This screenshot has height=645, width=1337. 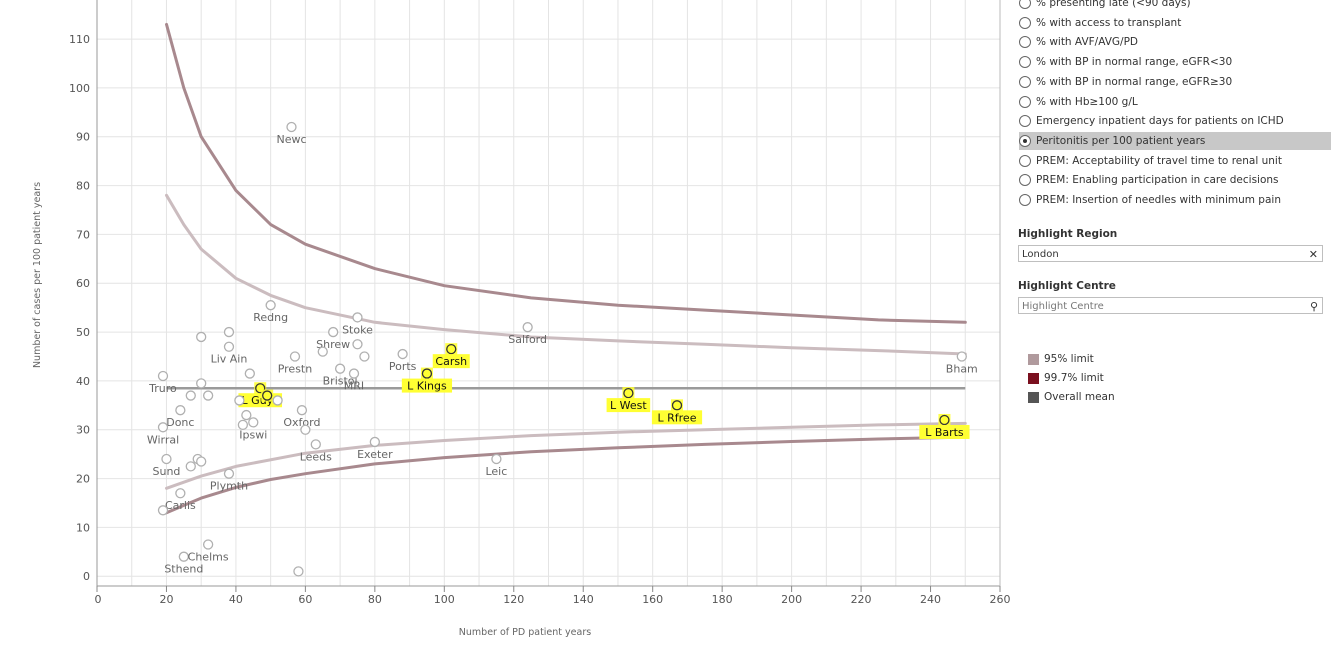 What do you see at coordinates (301, 422) in the screenshot?
I see `data-point-label: Oxford` at bounding box center [301, 422].